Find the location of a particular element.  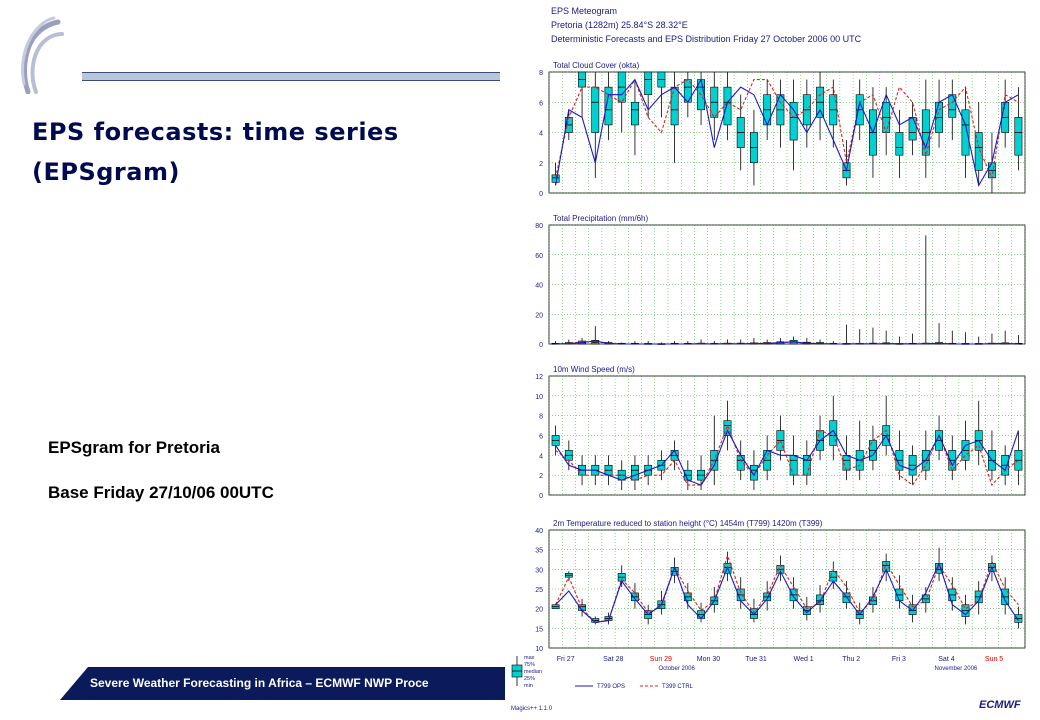

x-day-label: Sat 4 is located at coordinates (946, 659).